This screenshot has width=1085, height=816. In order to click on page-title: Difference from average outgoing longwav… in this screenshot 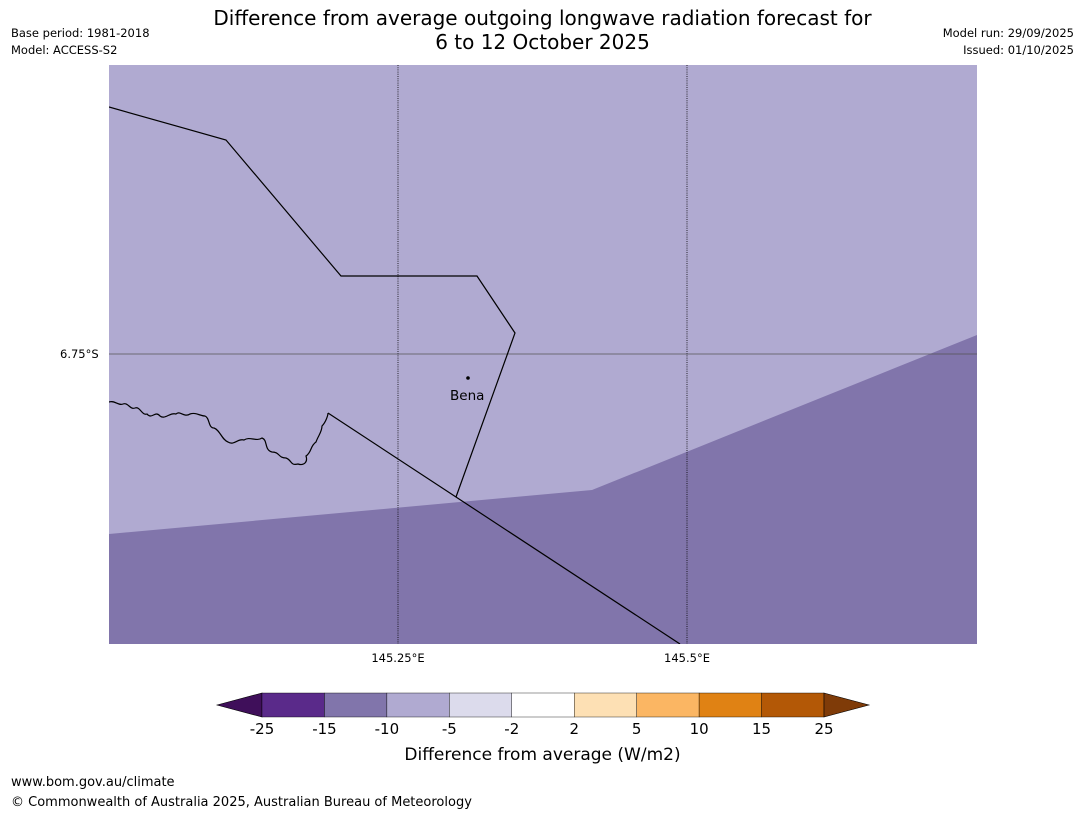, I will do `click(542, 30)`.